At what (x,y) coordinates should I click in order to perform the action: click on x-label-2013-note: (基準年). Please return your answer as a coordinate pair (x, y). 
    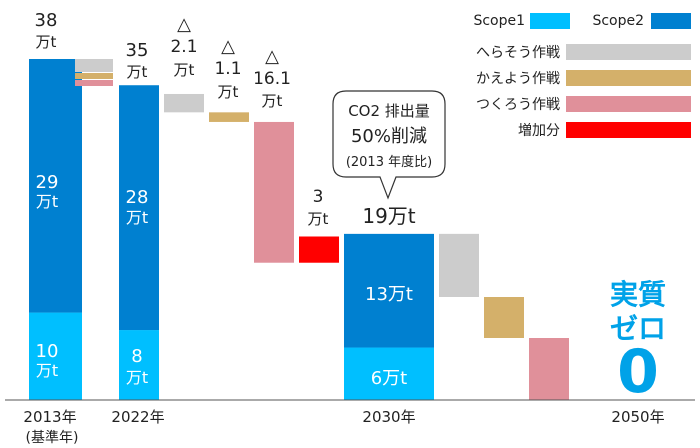
    Looking at the image, I should click on (52, 437).